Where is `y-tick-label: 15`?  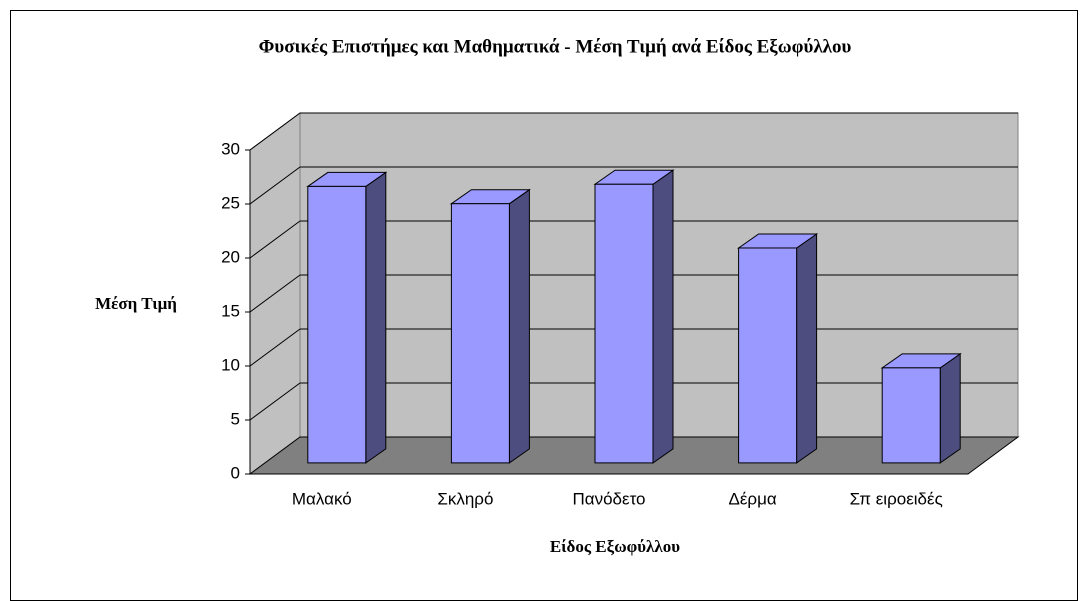 y-tick-label: 15 is located at coordinates (230, 310).